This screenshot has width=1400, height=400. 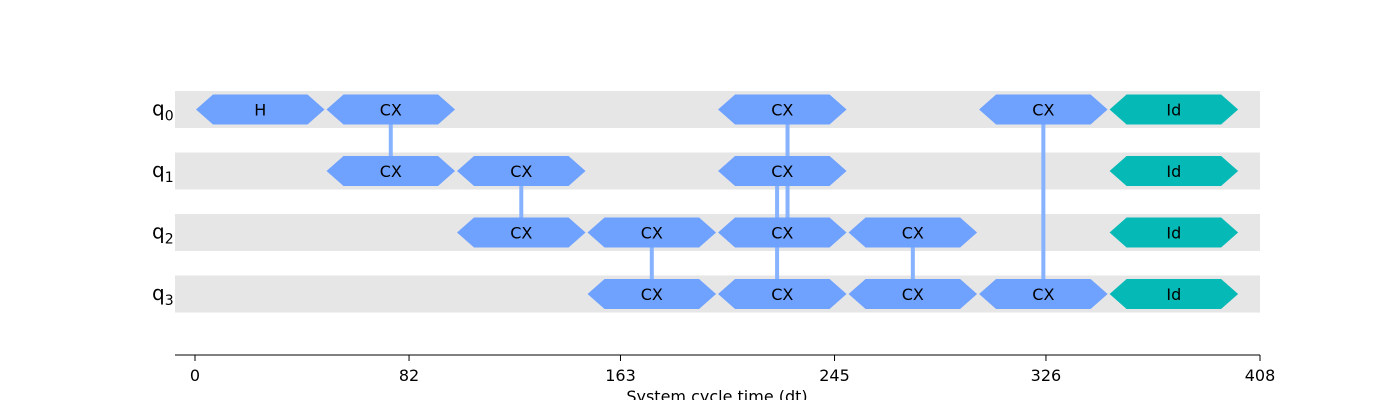 I want to click on qubit-label-1: q1, so click(x=163, y=172).